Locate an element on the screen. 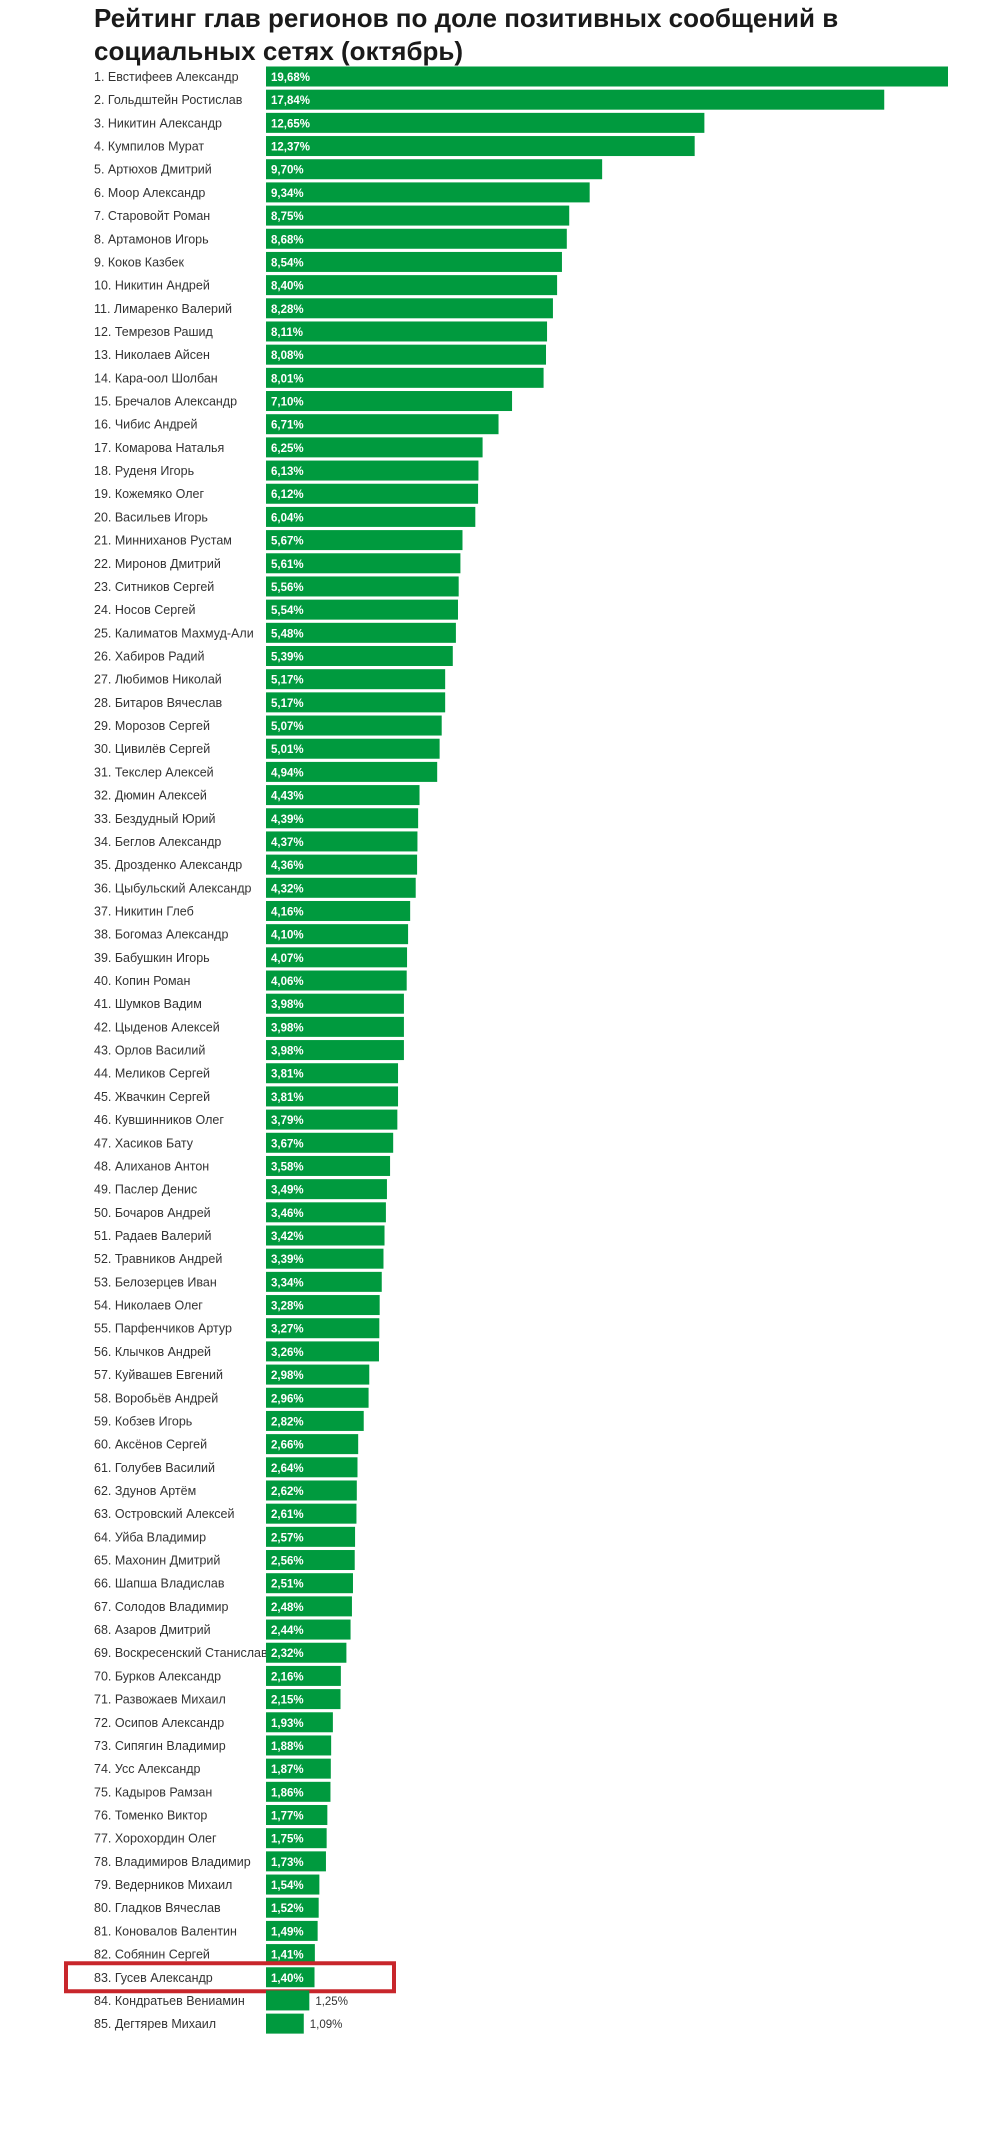  category-label: 58. Воробьёв Андрей is located at coordinates (156, 1398).